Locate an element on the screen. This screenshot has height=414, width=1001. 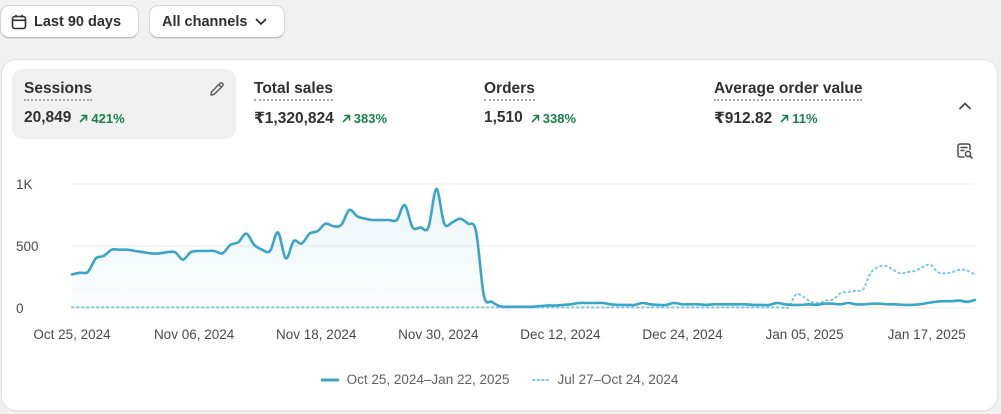
metric-value: ₹912.82 is located at coordinates (743, 118).